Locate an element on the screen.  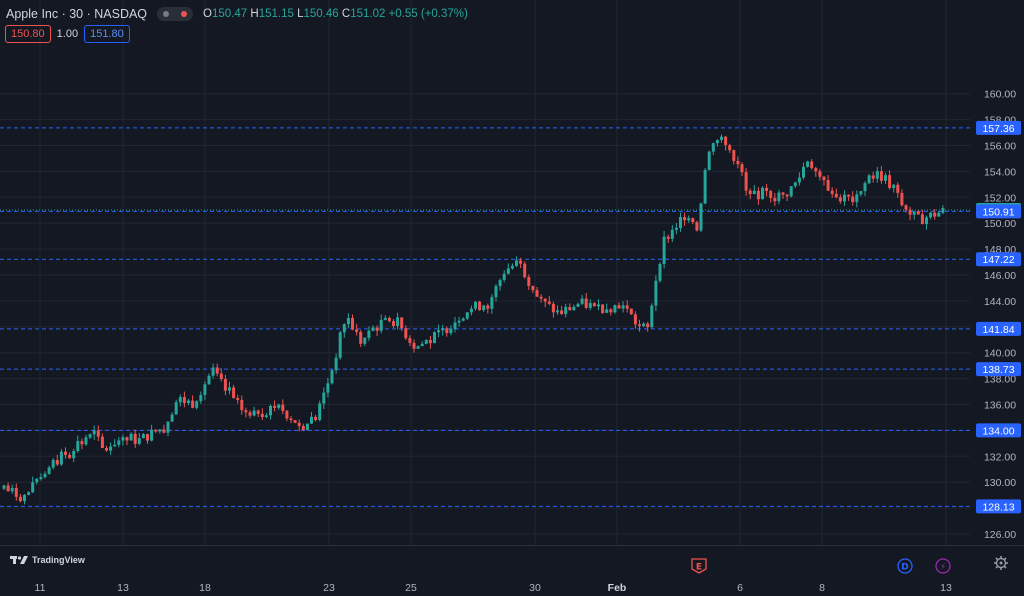
time-tick-label: 30 is located at coordinates (535, 588).